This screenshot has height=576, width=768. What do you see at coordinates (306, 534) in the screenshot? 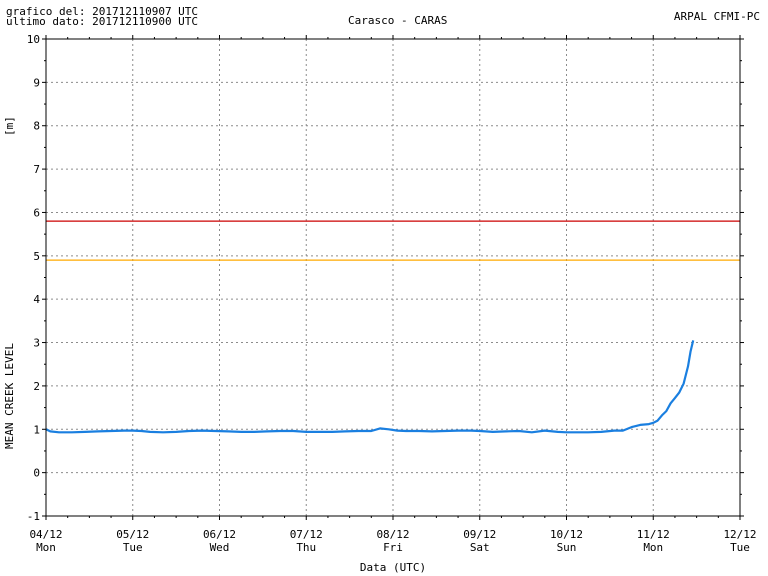
I see `x-tick-date-label: 07/12` at bounding box center [306, 534].